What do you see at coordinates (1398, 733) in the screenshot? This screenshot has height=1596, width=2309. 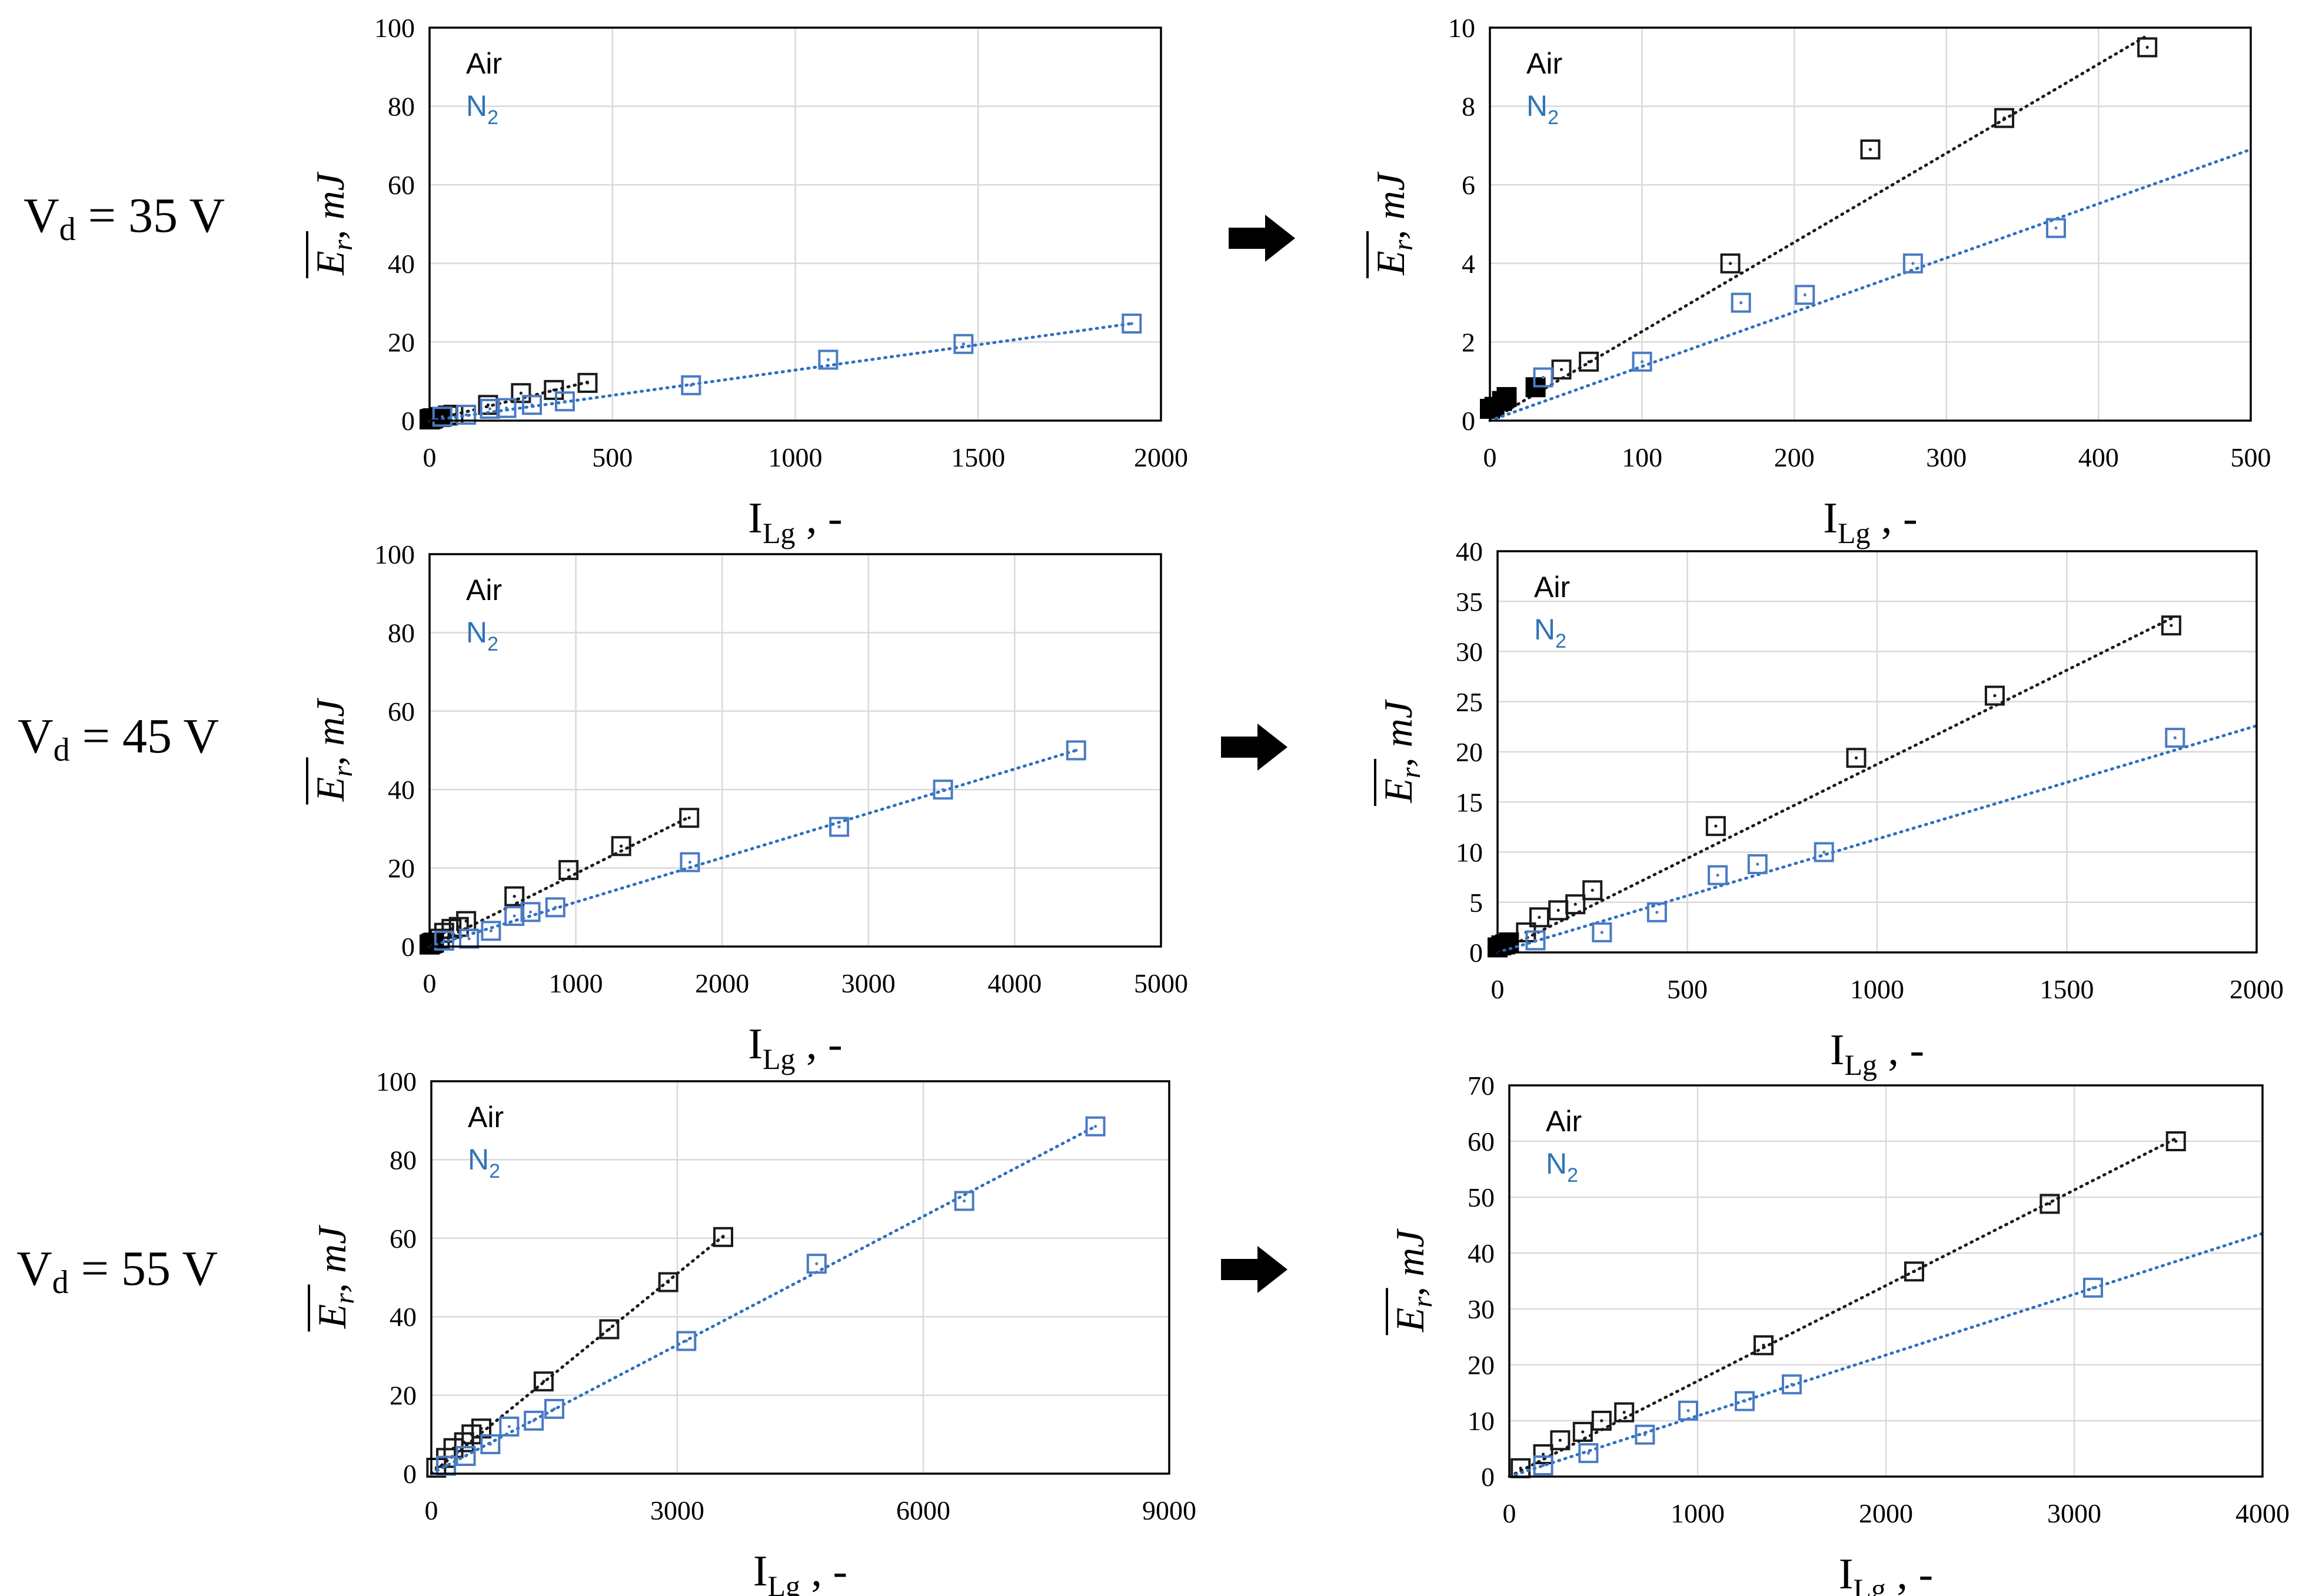 I see `y-axis-title-suffix: , mJ` at bounding box center [1398, 733].